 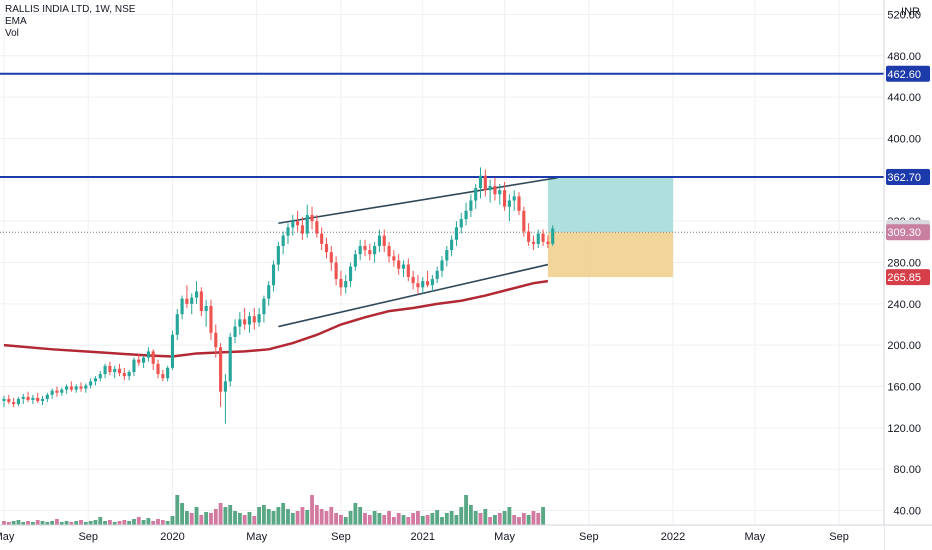 I want to click on trend-channel, so click(x=418, y=252).